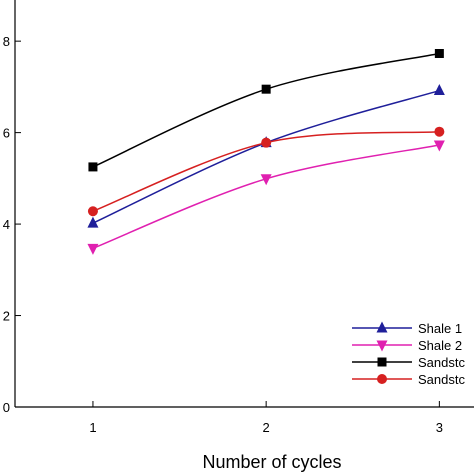  I want to click on y-axis-ticks: 0 2 4 6 8, so click(12, 224).